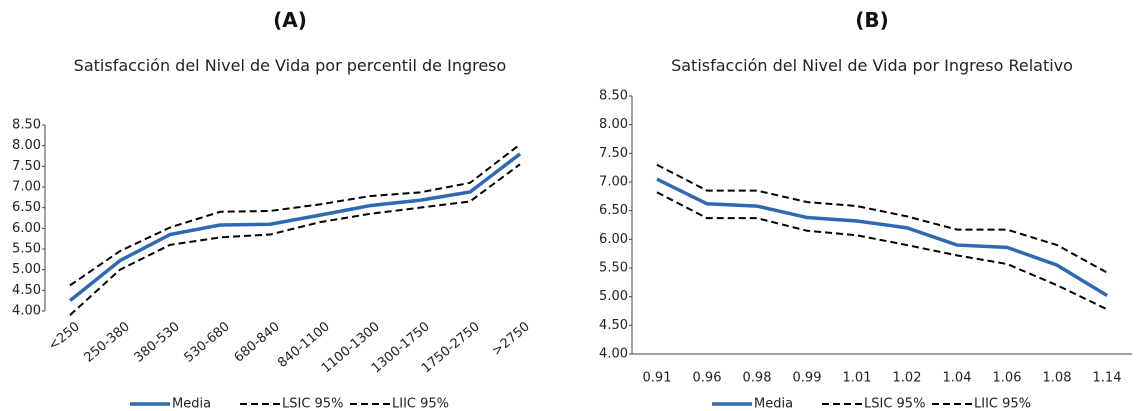 The width and height of the screenshot is (1136, 411). What do you see at coordinates (1107, 378) in the screenshot?
I see `x-tick-label: 1.14` at bounding box center [1107, 378].